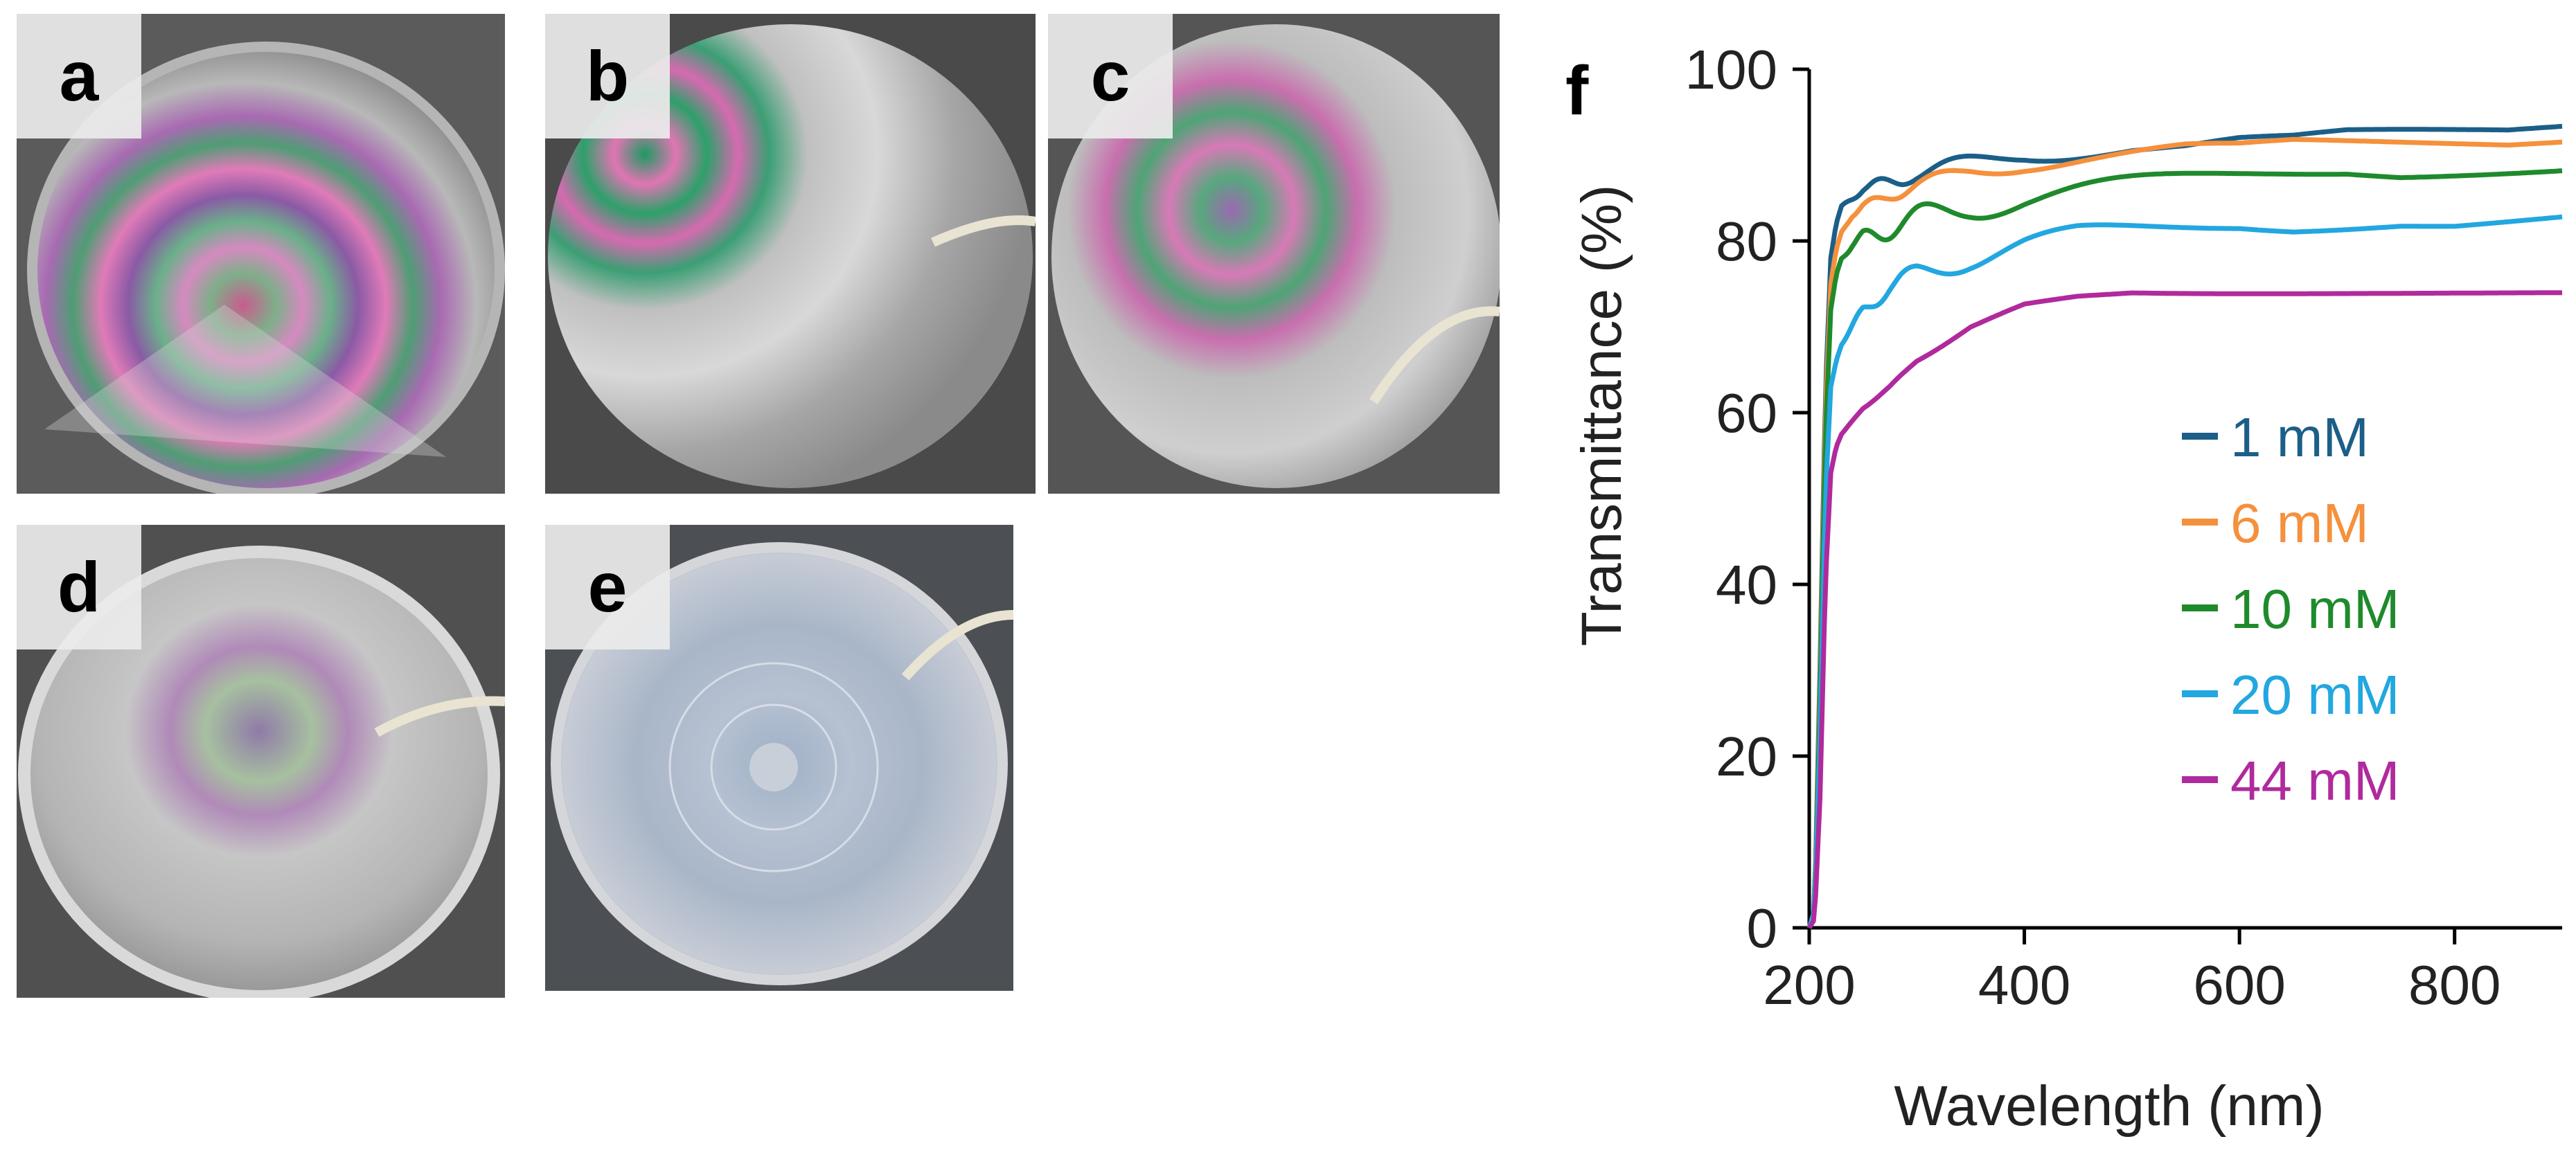 The width and height of the screenshot is (2576, 1157). What do you see at coordinates (2299, 437) in the screenshot?
I see `legend-label-0: 1 mM` at bounding box center [2299, 437].